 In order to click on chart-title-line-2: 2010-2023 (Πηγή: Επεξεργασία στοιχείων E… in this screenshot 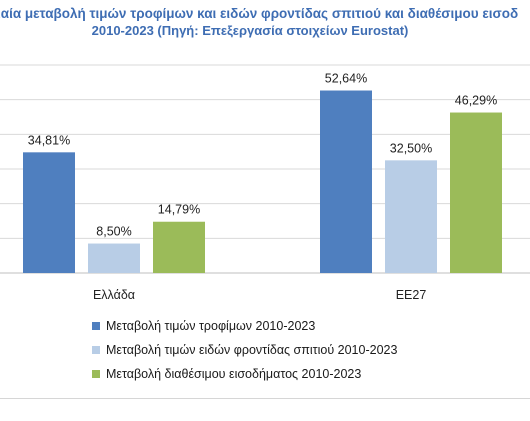, I will do `click(250, 30)`.